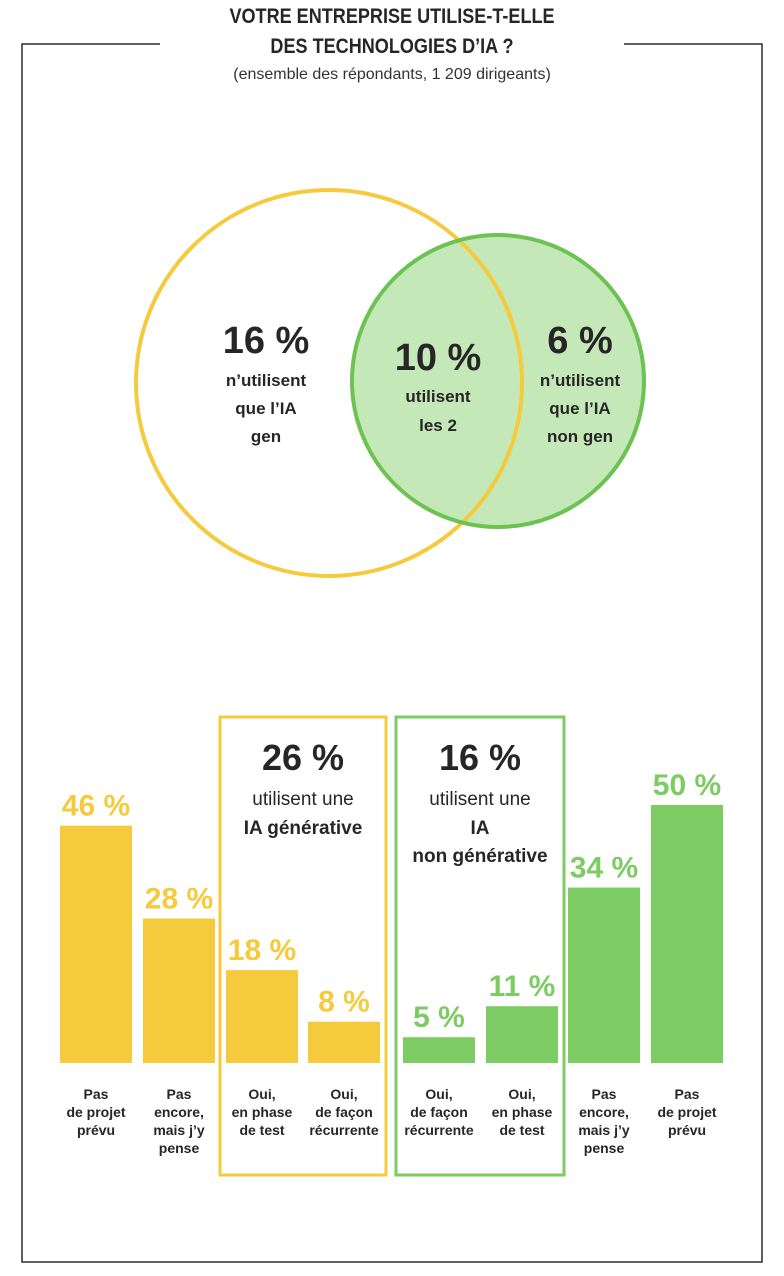 The image size is (784, 1276). What do you see at coordinates (438, 358) in the screenshot?
I see `venn-middle-value: 10 %` at bounding box center [438, 358].